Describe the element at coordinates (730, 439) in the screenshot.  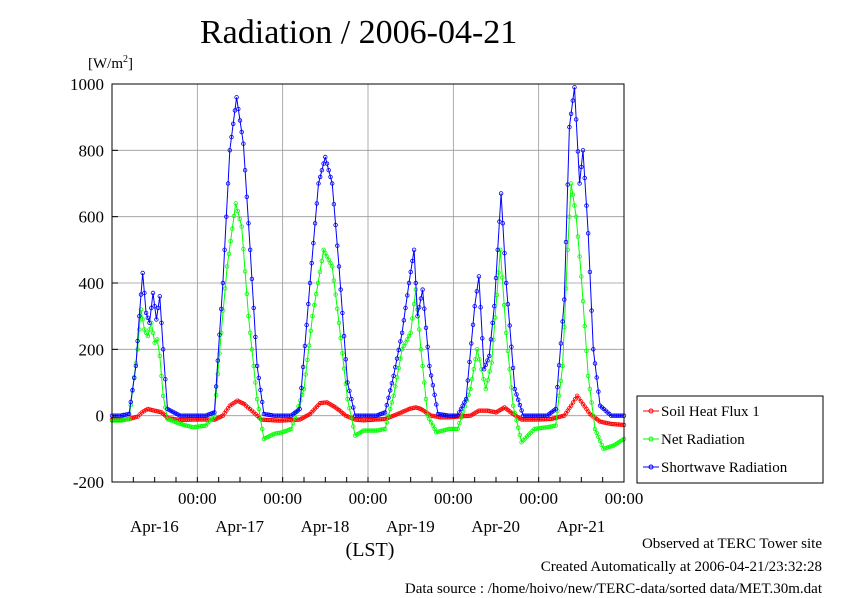
I see `legend-box` at that location.